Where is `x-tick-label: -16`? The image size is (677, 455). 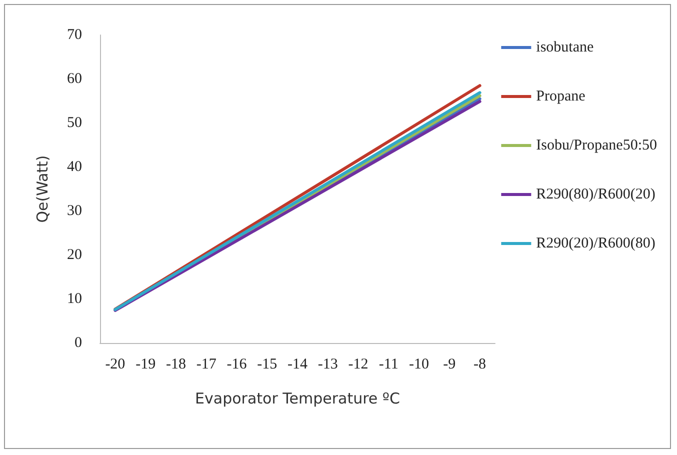 x-tick-label: -16 is located at coordinates (237, 364).